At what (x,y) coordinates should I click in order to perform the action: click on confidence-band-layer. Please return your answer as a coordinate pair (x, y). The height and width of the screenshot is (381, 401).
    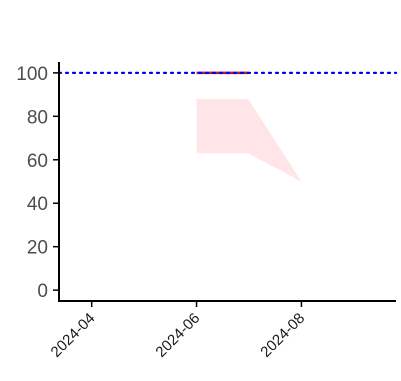
    Looking at the image, I should click on (249, 140).